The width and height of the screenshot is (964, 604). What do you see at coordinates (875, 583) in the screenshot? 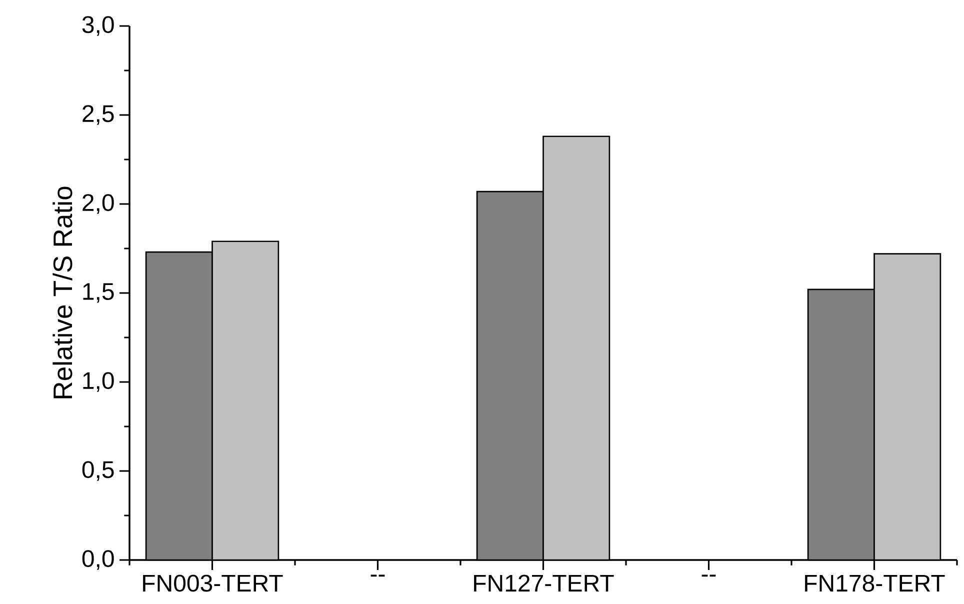
I see `x-tick-label: FN178-TERT` at bounding box center [875, 583].